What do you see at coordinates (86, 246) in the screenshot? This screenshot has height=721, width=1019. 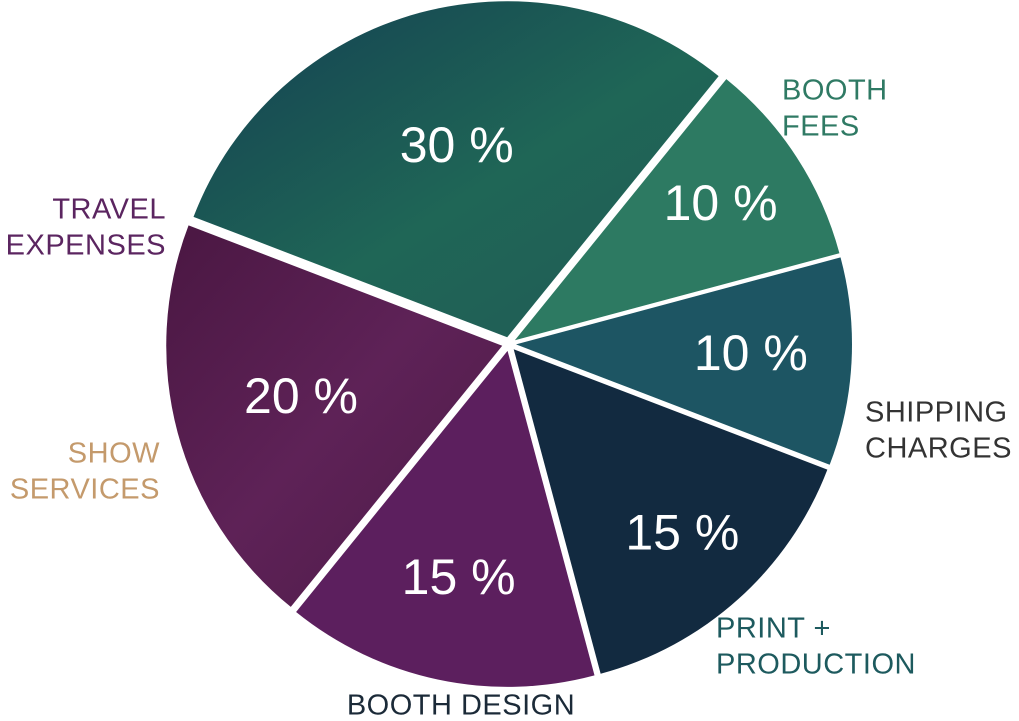 I see `category-label: EXPENSES` at bounding box center [86, 246].